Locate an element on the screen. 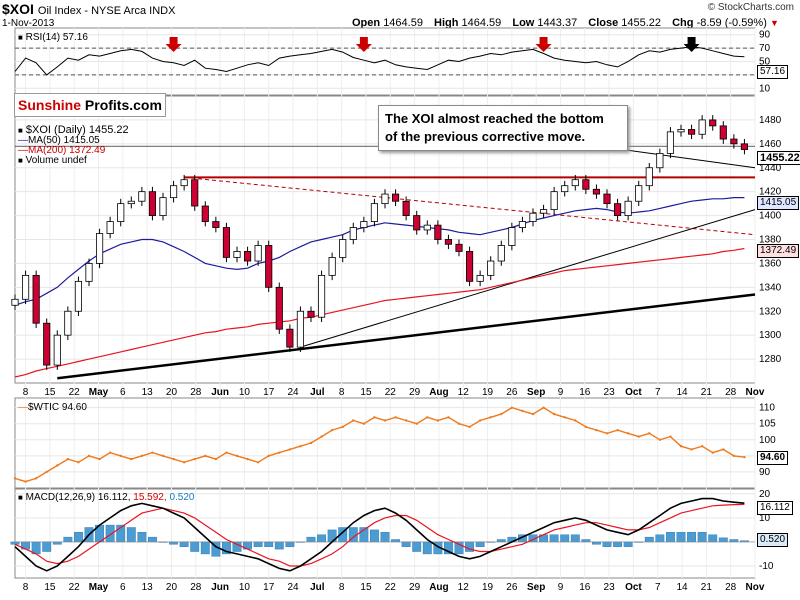  brand-link: © StockCharts.com is located at coordinates (750, 7).